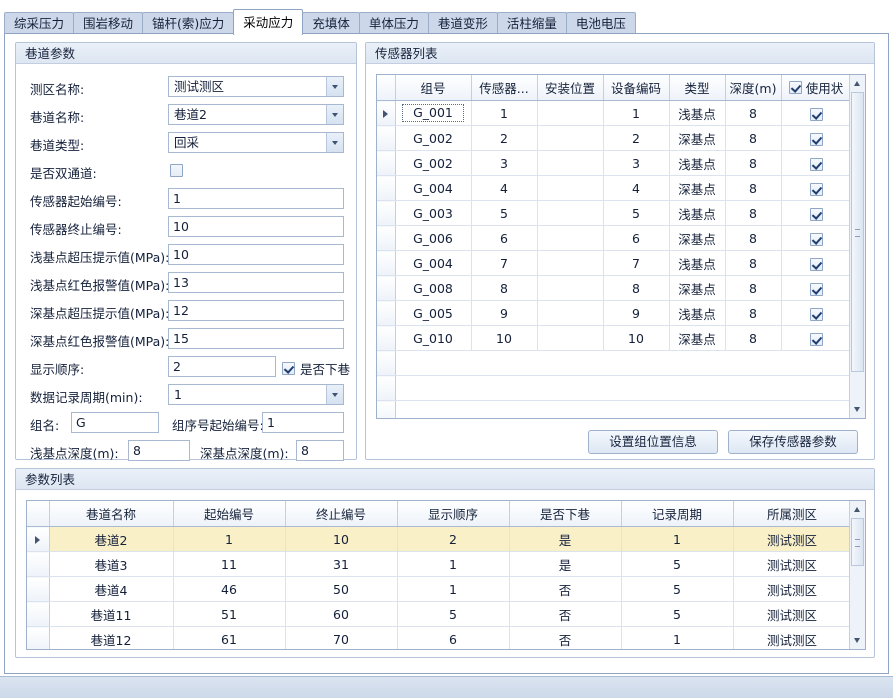 This screenshot has width=893, height=698. Describe the element at coordinates (677, 637) in the screenshot. I see `cell-period: 1` at that location.